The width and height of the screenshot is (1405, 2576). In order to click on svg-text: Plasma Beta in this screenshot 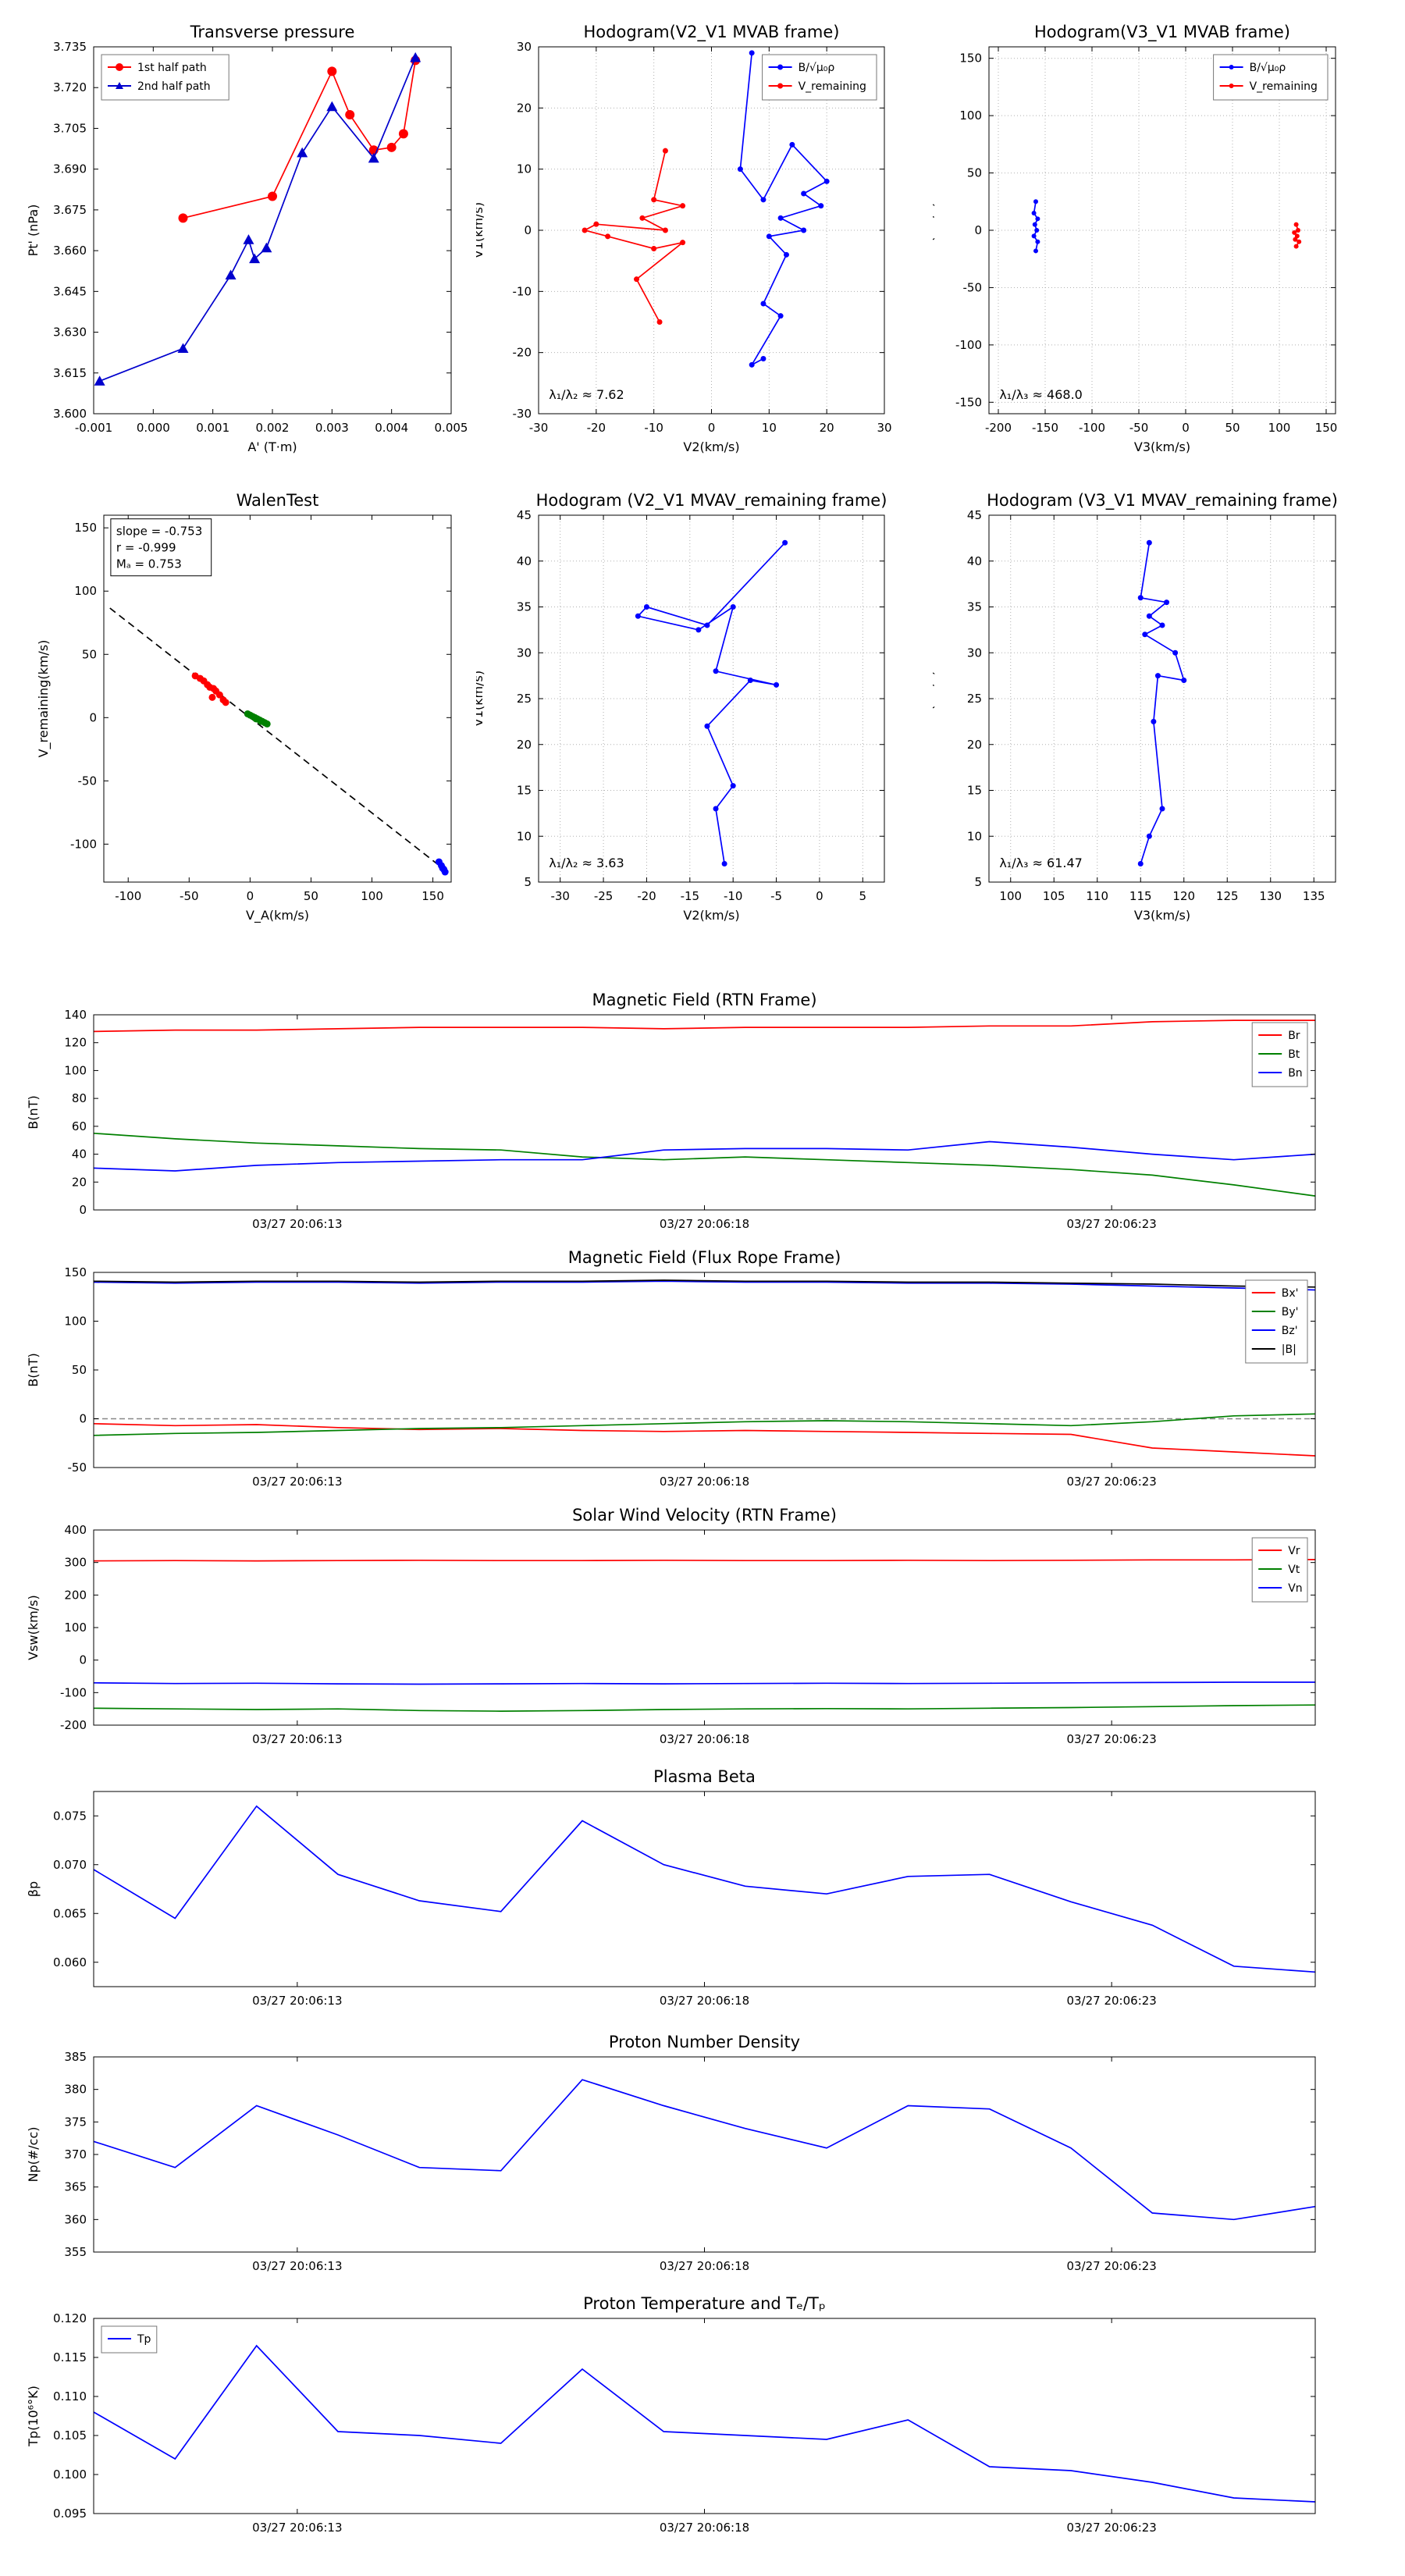, I will do `click(705, 1777)`.